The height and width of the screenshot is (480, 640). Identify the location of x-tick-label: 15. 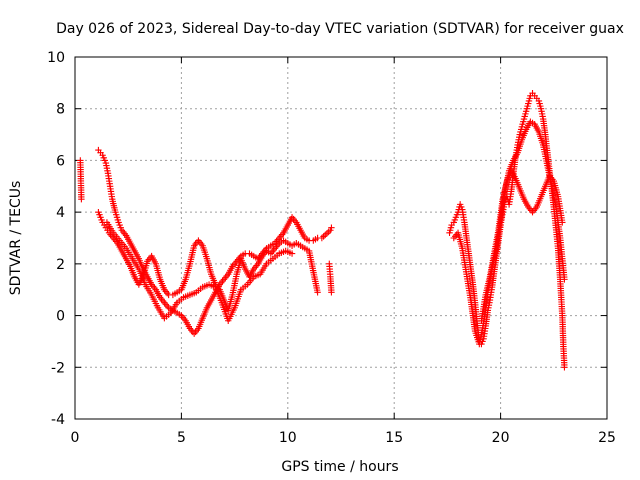
(394, 438).